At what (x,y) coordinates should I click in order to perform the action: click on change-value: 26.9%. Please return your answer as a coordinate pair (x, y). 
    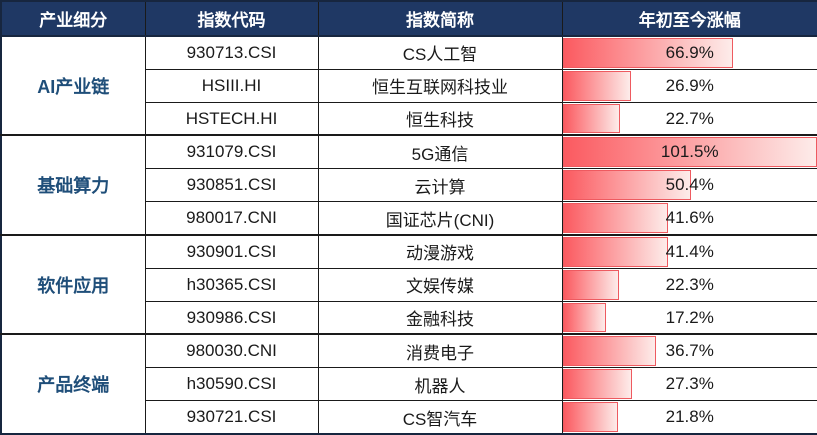
    Looking at the image, I should click on (689, 85).